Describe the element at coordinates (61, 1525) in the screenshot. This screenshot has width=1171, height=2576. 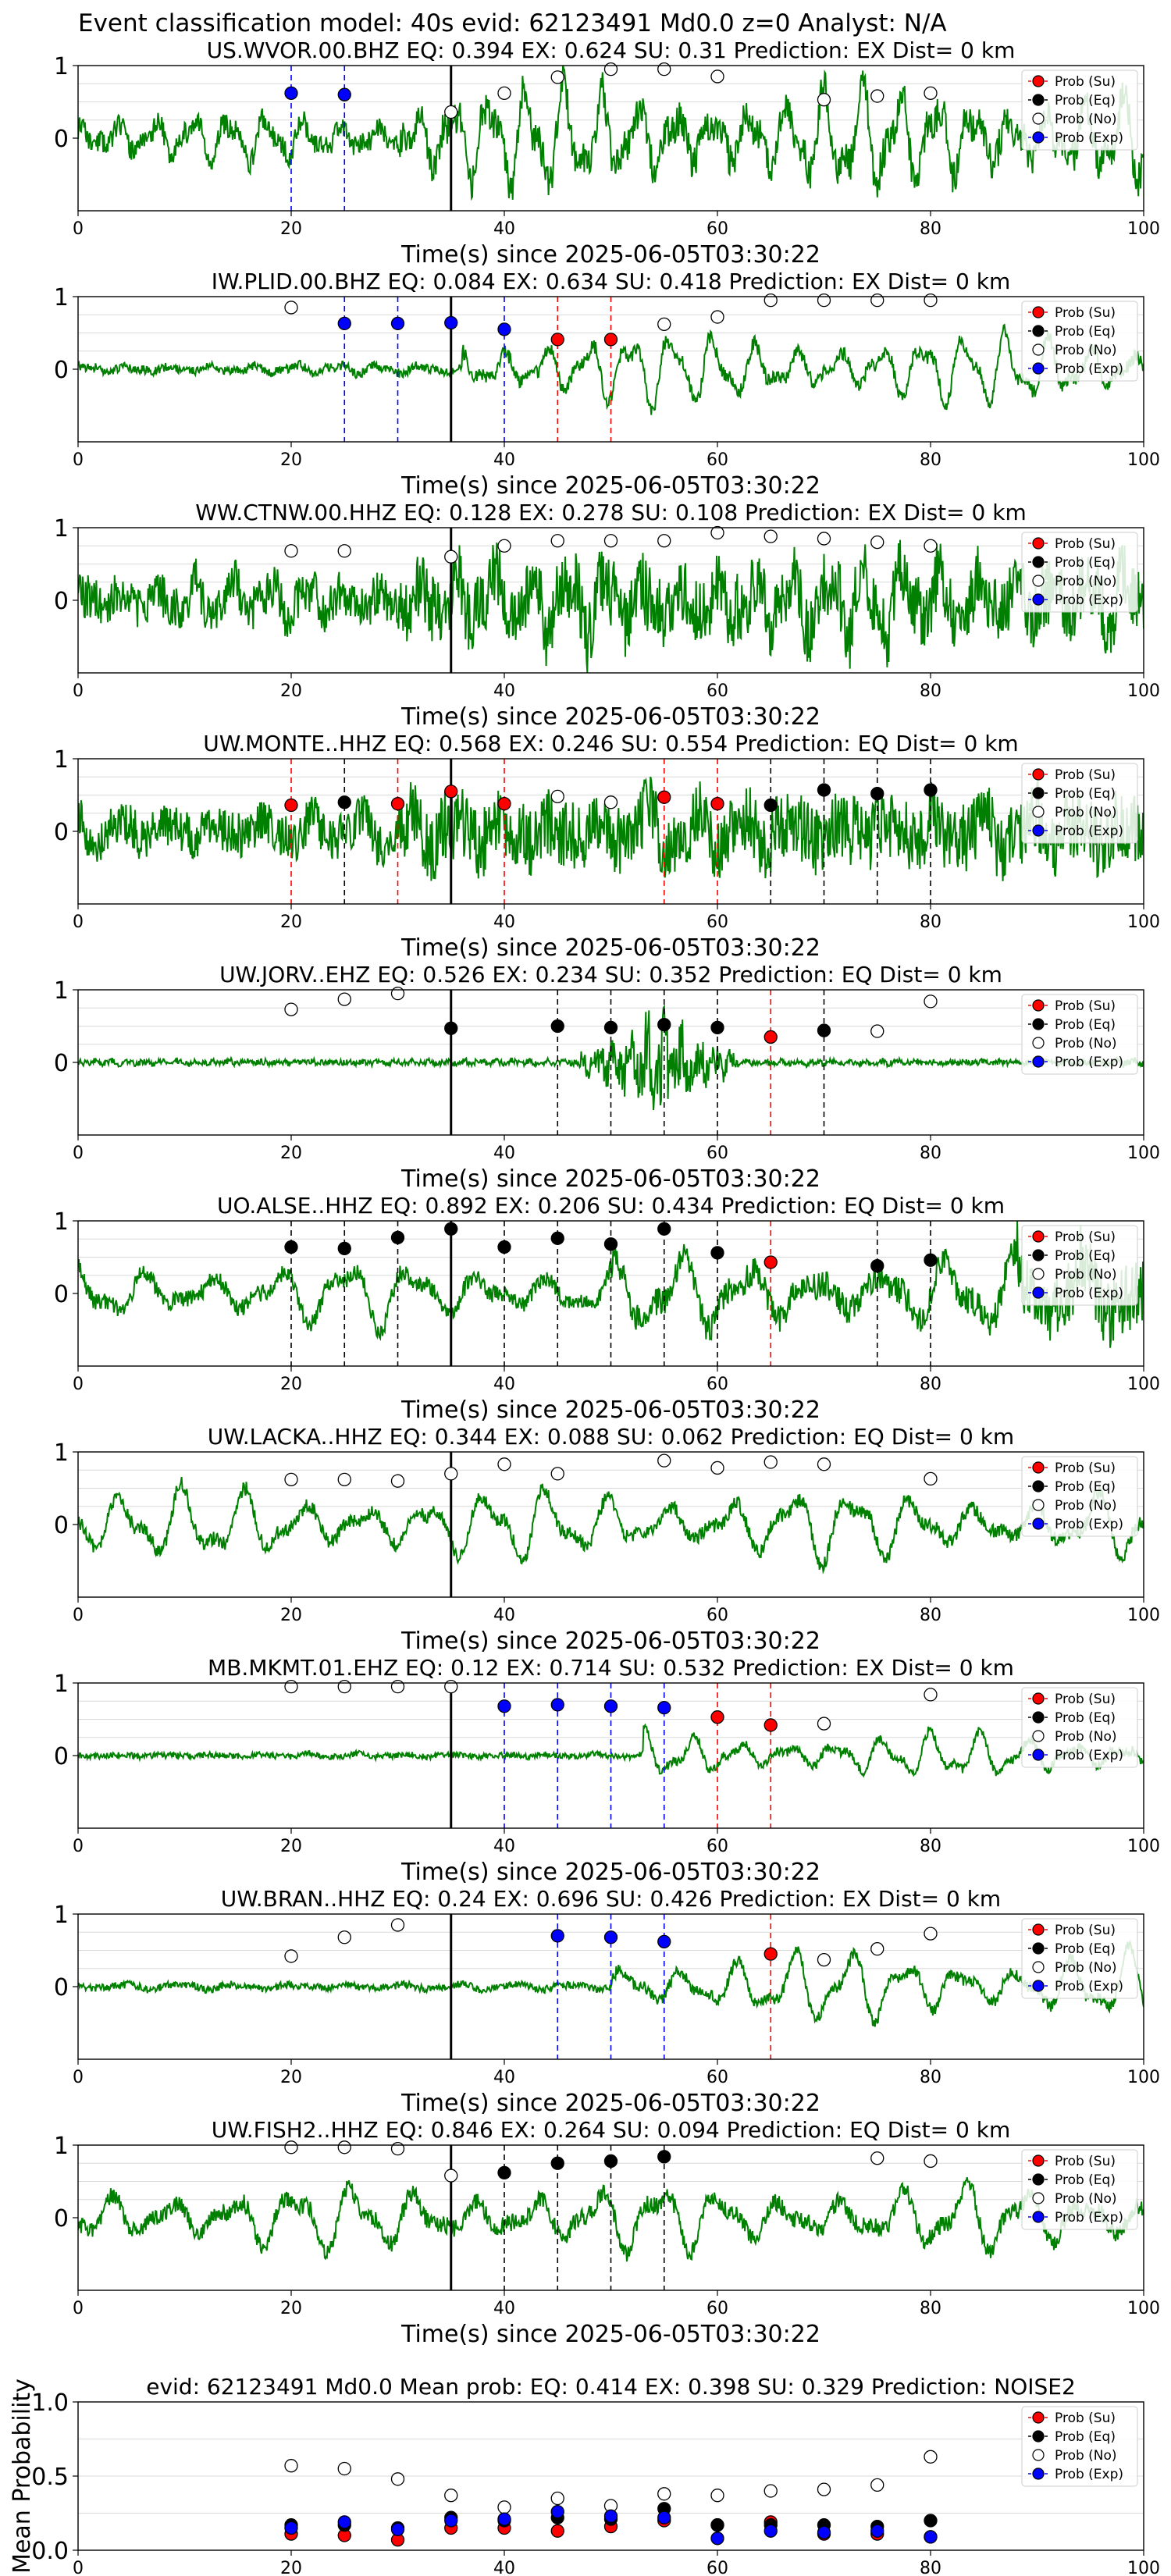
I see `y-tick-label: 0` at that location.